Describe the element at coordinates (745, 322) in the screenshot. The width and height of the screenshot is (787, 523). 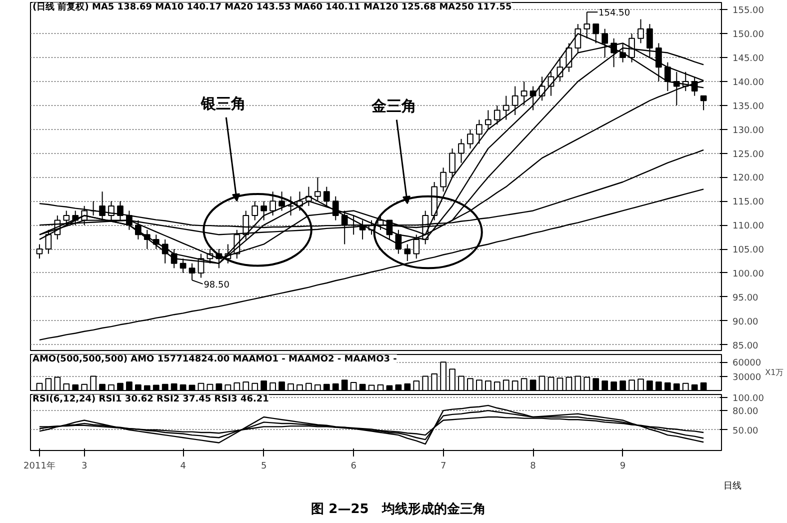
I see `y-tick-label: 90.00` at that location.